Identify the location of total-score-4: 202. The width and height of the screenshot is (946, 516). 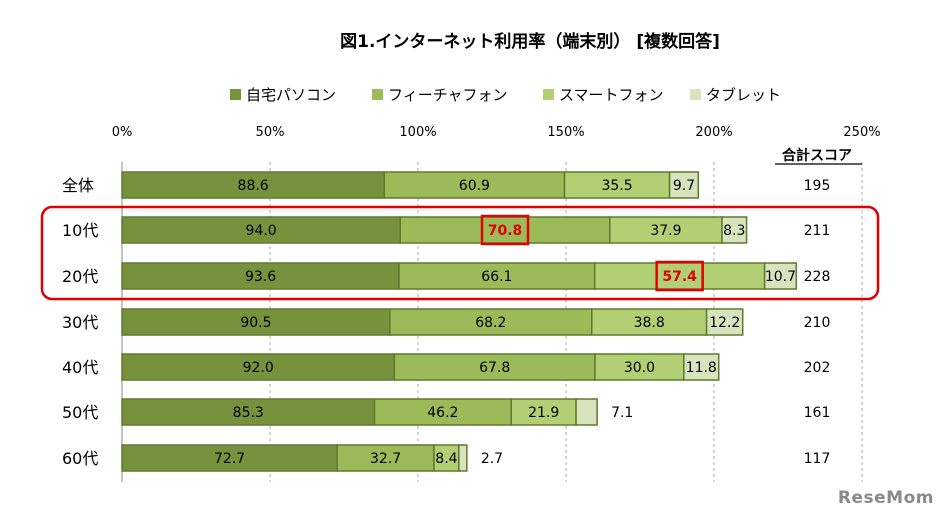
(817, 368).